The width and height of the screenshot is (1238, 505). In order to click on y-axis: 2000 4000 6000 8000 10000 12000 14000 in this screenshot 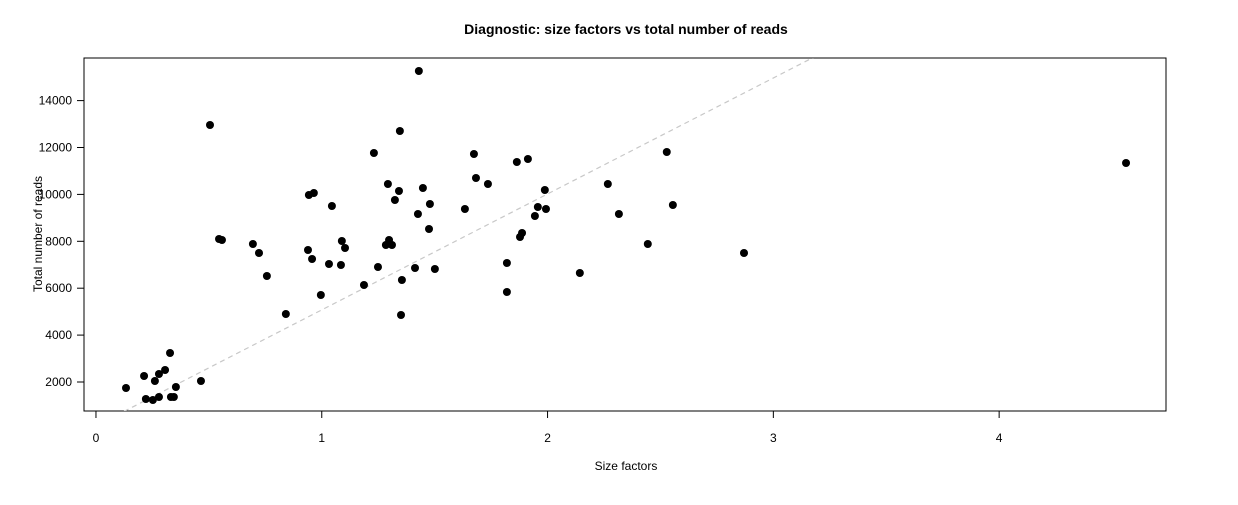, I will do `click(61, 241)`.